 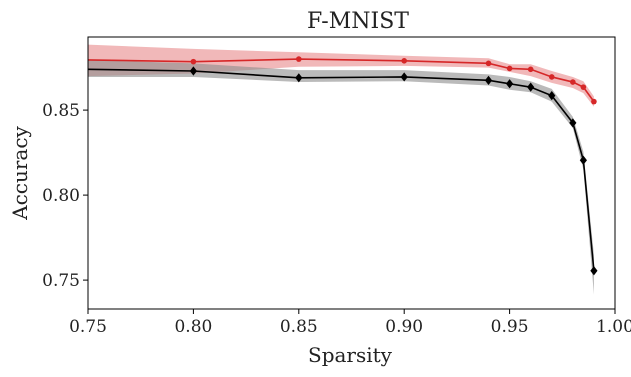 I want to click on y-tick-label: 0.85, so click(x=61, y=111).